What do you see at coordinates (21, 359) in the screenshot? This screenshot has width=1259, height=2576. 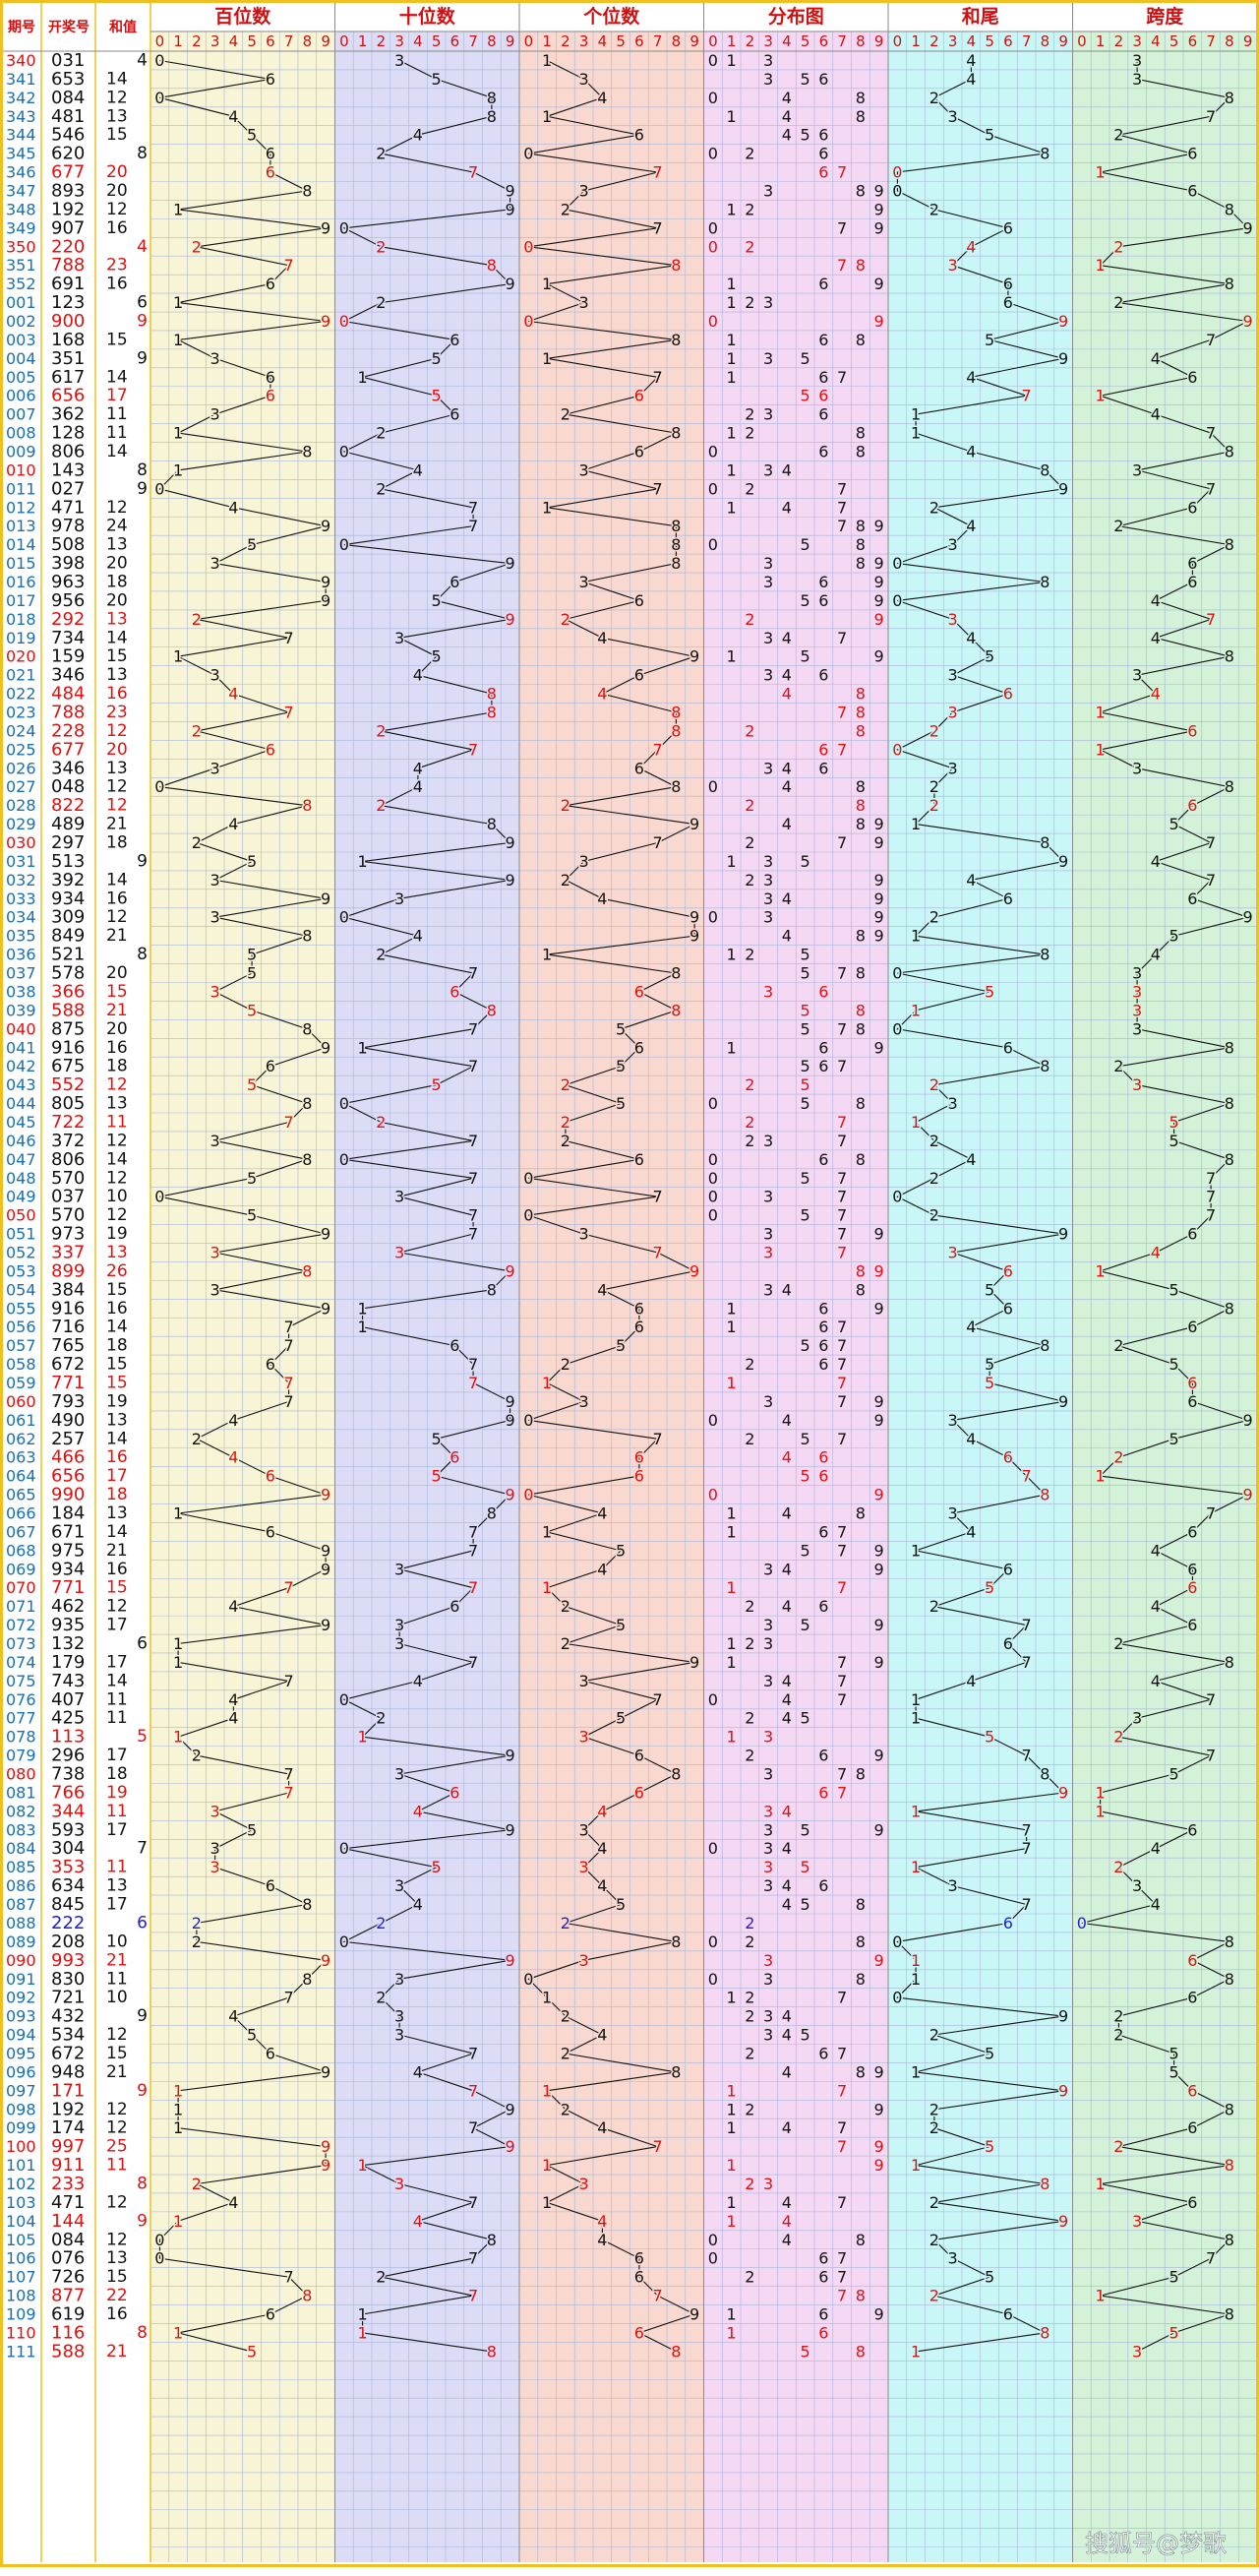 I see `period: 004` at bounding box center [21, 359].